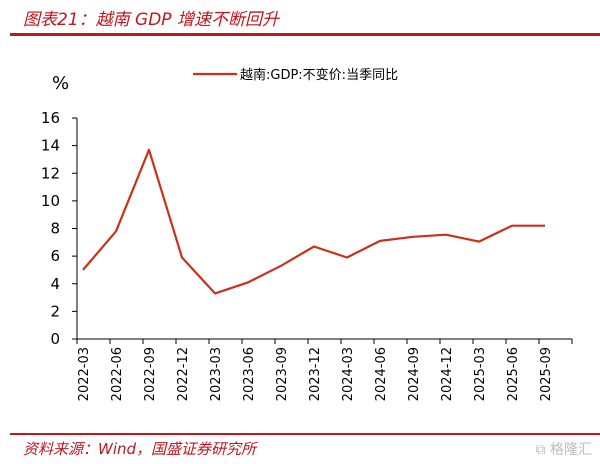  I want to click on title-divider, so click(305, 34).